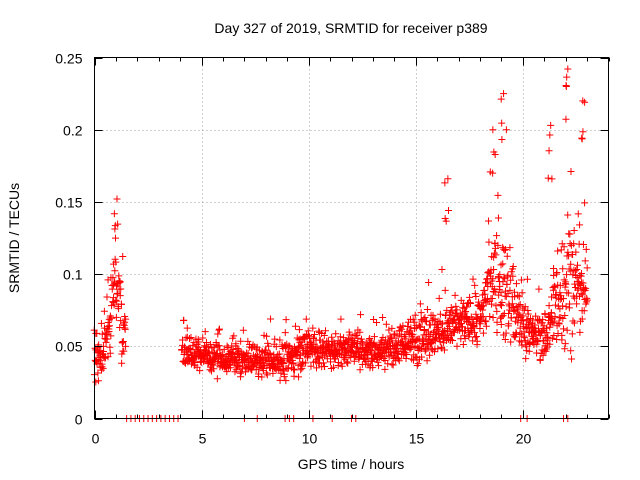 This screenshot has width=640, height=480. I want to click on y-tick-label: 0.05, so click(68, 347).